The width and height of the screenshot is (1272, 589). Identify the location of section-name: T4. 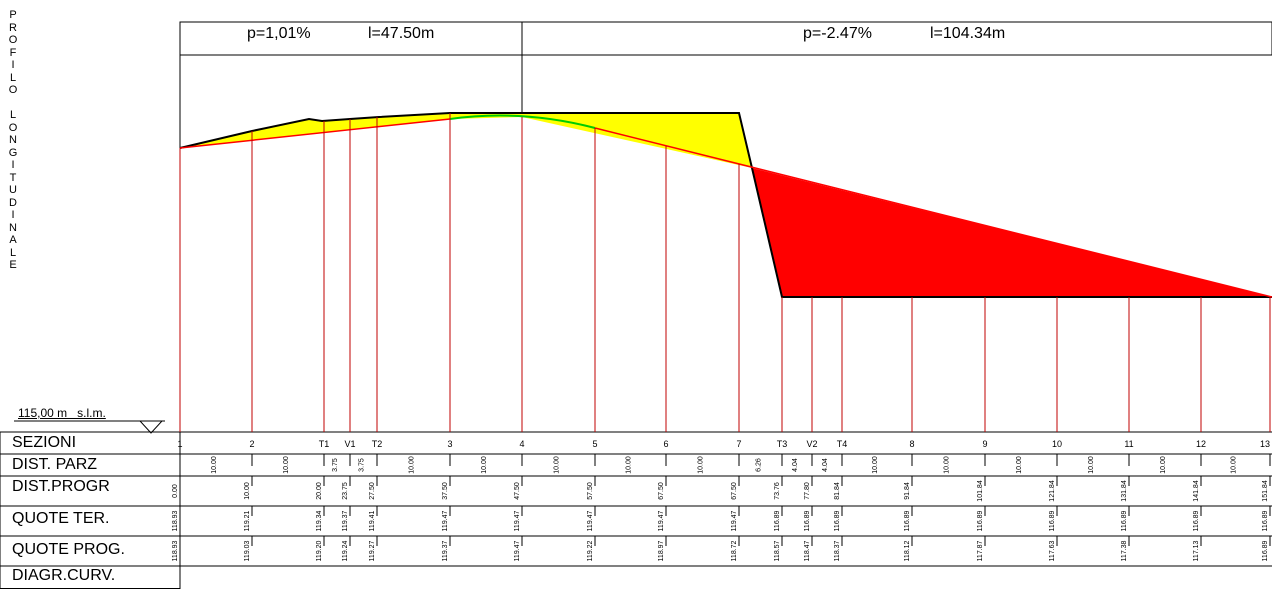
(842, 444).